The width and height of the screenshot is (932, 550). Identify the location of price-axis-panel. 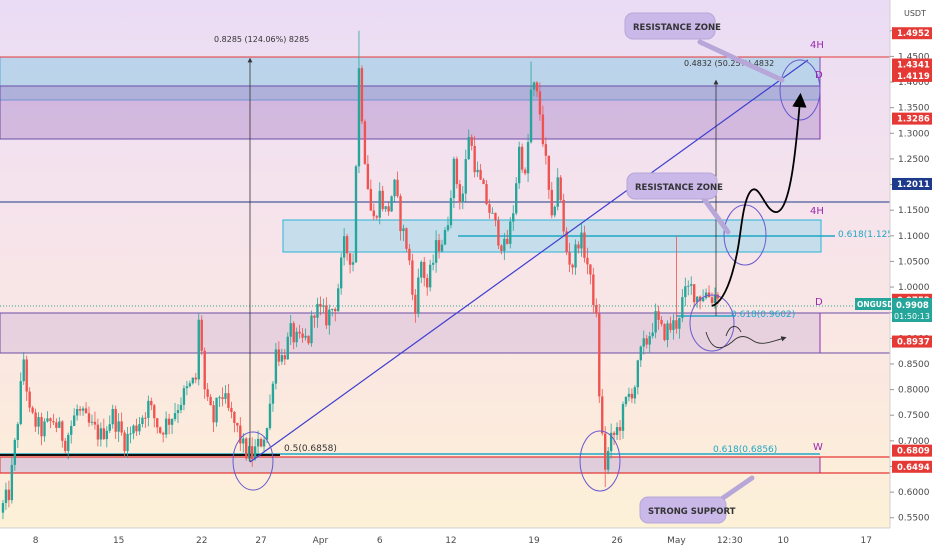
(911, 264).